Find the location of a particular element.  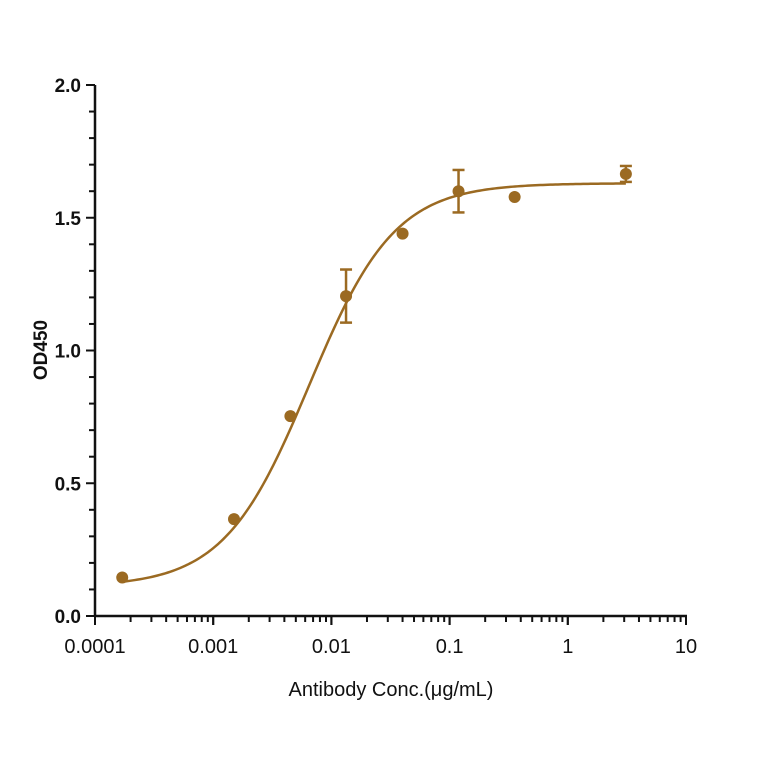

y-axis-title: OD450 is located at coordinates (41, 350).